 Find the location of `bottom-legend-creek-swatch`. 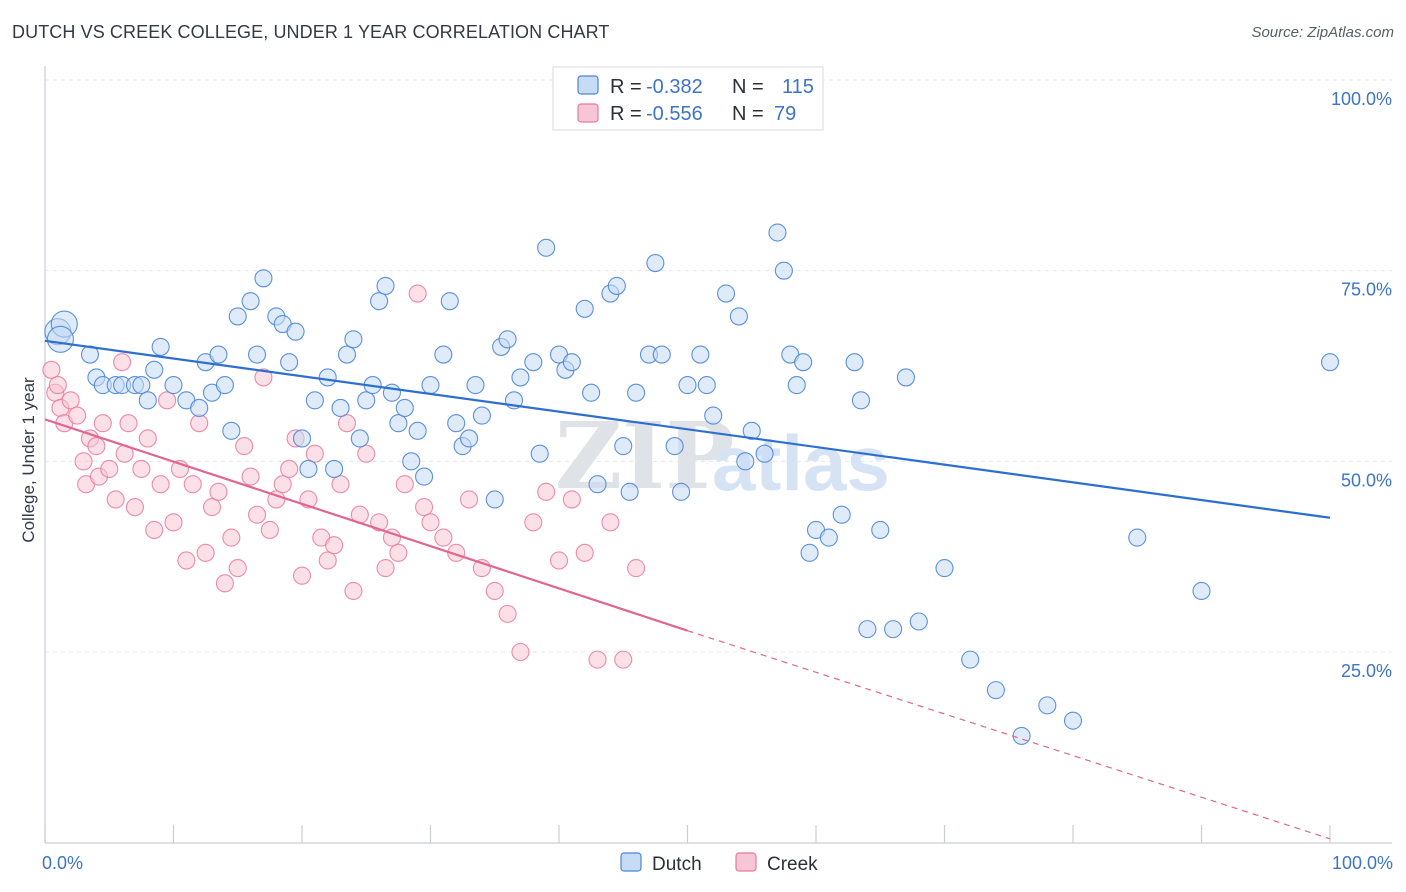

bottom-legend-creek-swatch is located at coordinates (746, 862).